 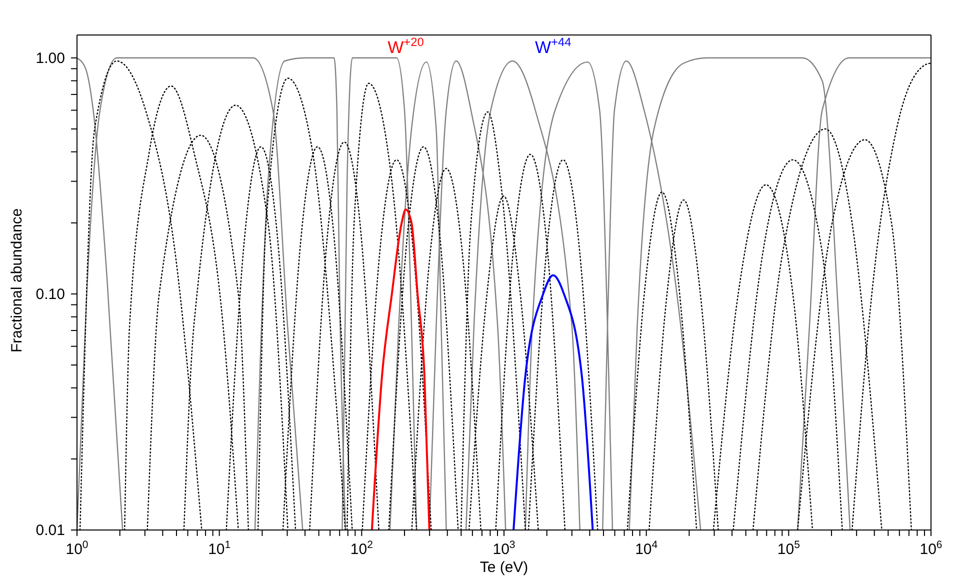 What do you see at coordinates (219, 548) in the screenshot?
I see `x-tick-label: 10$^{1}$` at bounding box center [219, 548].